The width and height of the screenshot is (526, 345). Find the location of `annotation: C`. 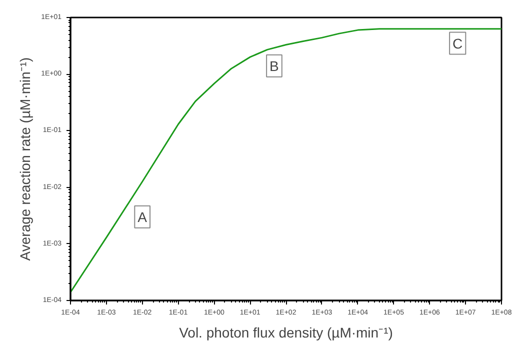

annotation: C is located at coordinates (457, 43).